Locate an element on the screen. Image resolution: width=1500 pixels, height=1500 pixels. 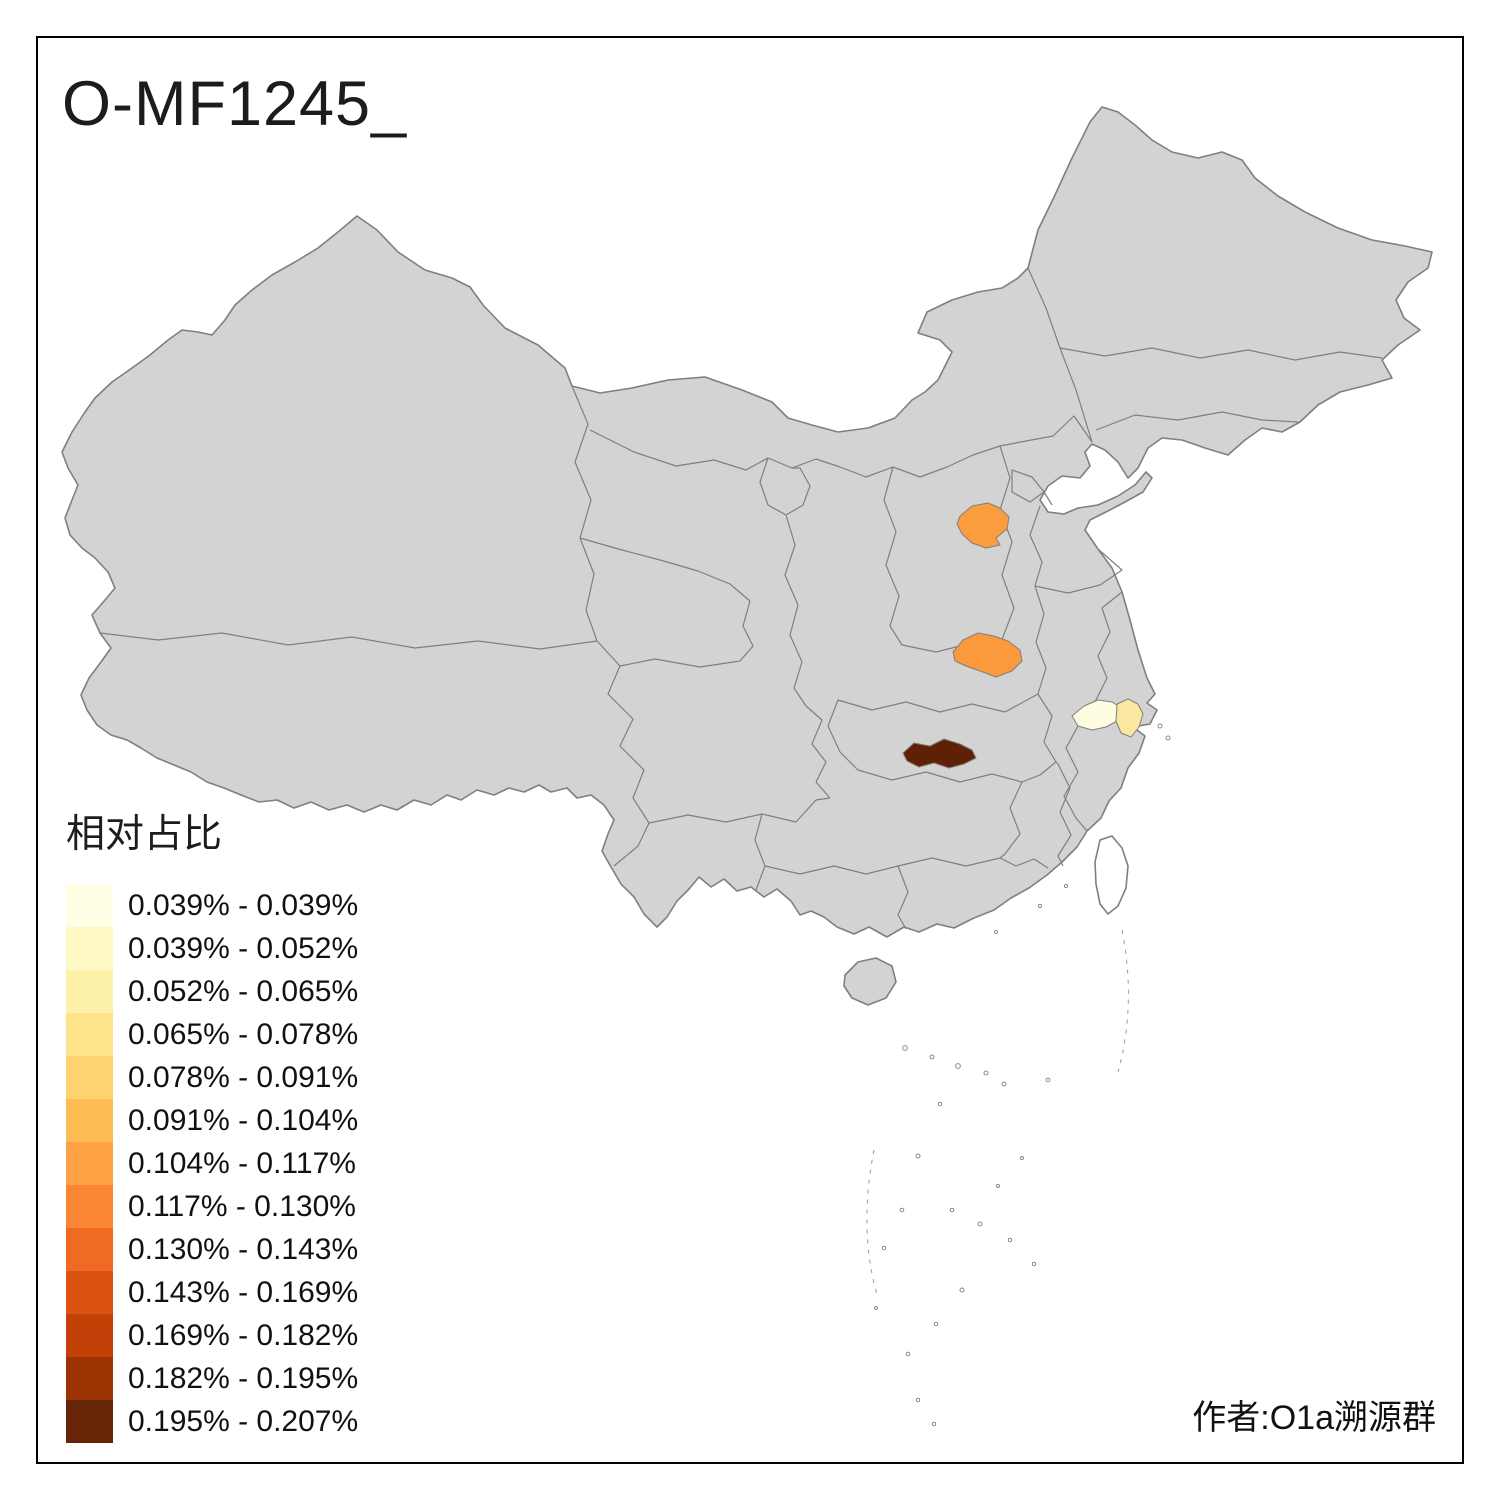
legend-label: 0.052% - 0.065% is located at coordinates (243, 991).